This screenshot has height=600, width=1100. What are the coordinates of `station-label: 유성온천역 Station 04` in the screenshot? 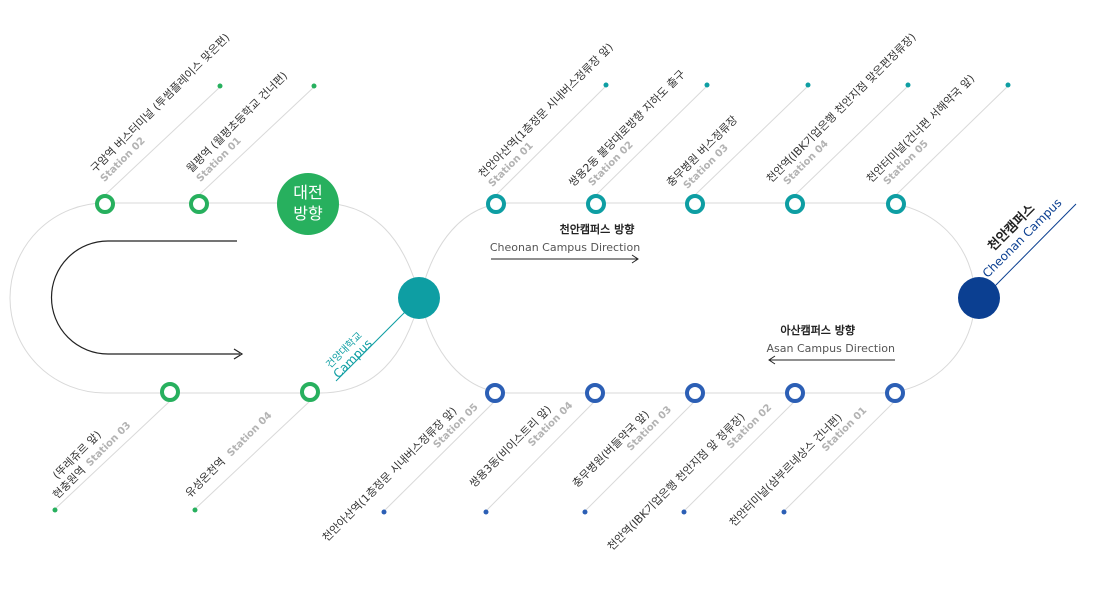 It's located at (228, 455).